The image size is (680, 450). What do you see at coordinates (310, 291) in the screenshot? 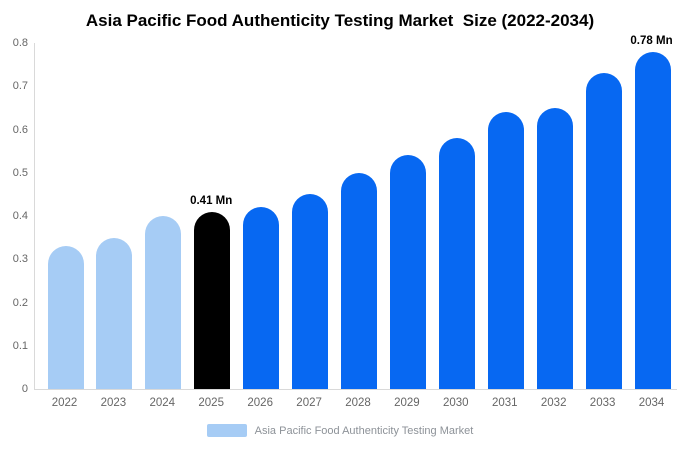
I see `bar-2027` at bounding box center [310, 291].